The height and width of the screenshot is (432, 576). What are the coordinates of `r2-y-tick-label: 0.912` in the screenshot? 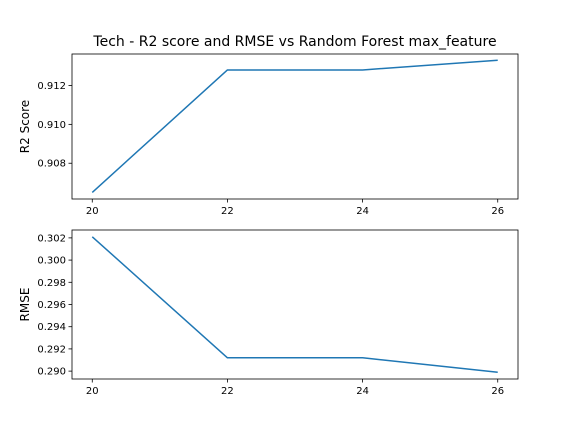 It's located at (51, 86).